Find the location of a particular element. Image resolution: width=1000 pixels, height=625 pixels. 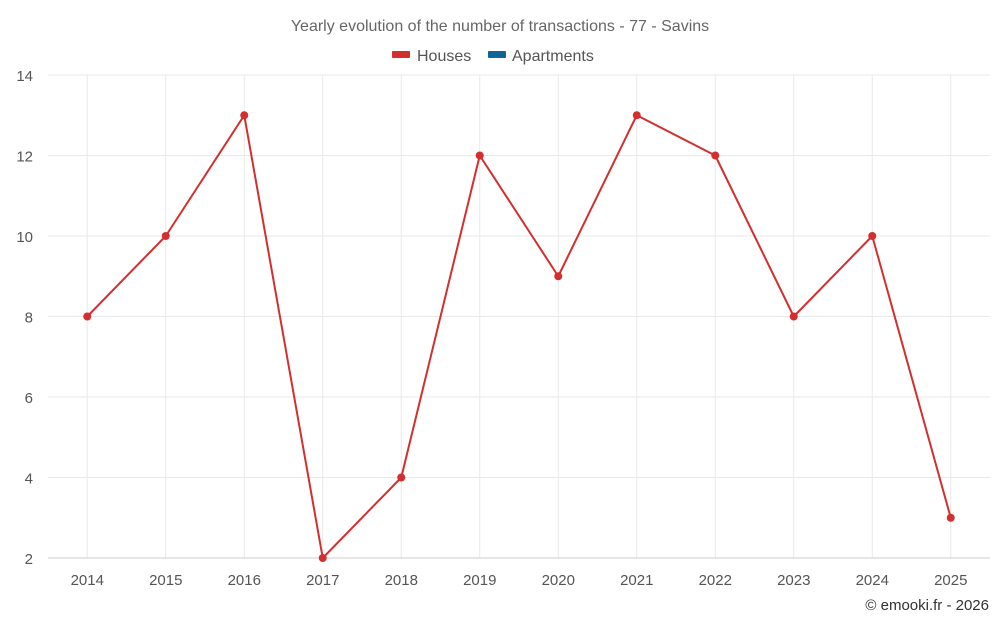

legend-label-houses: Houses is located at coordinates (444, 56).